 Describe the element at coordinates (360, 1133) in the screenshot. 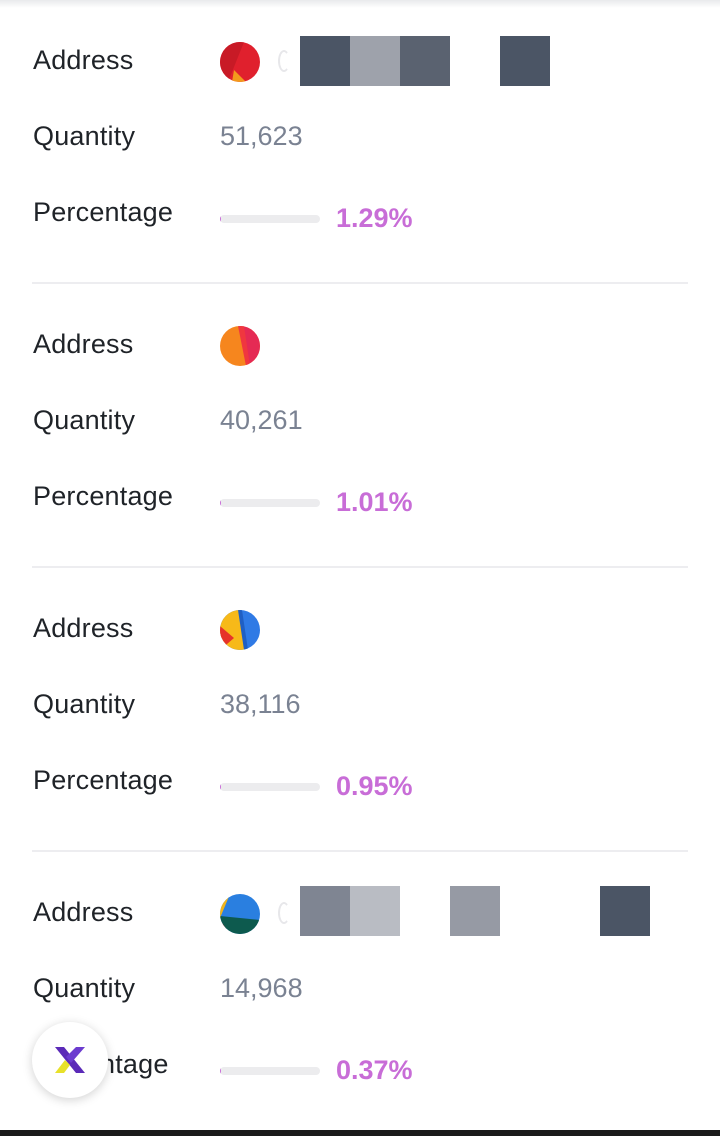

I see `bottom-edge` at that location.